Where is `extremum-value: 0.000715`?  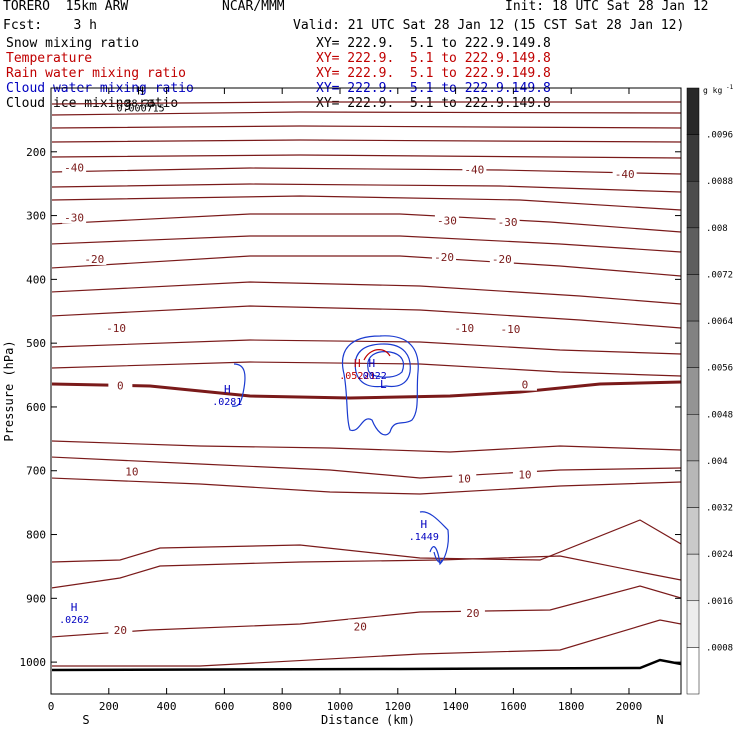
extremum-value: 0.000715 is located at coordinates (141, 108).